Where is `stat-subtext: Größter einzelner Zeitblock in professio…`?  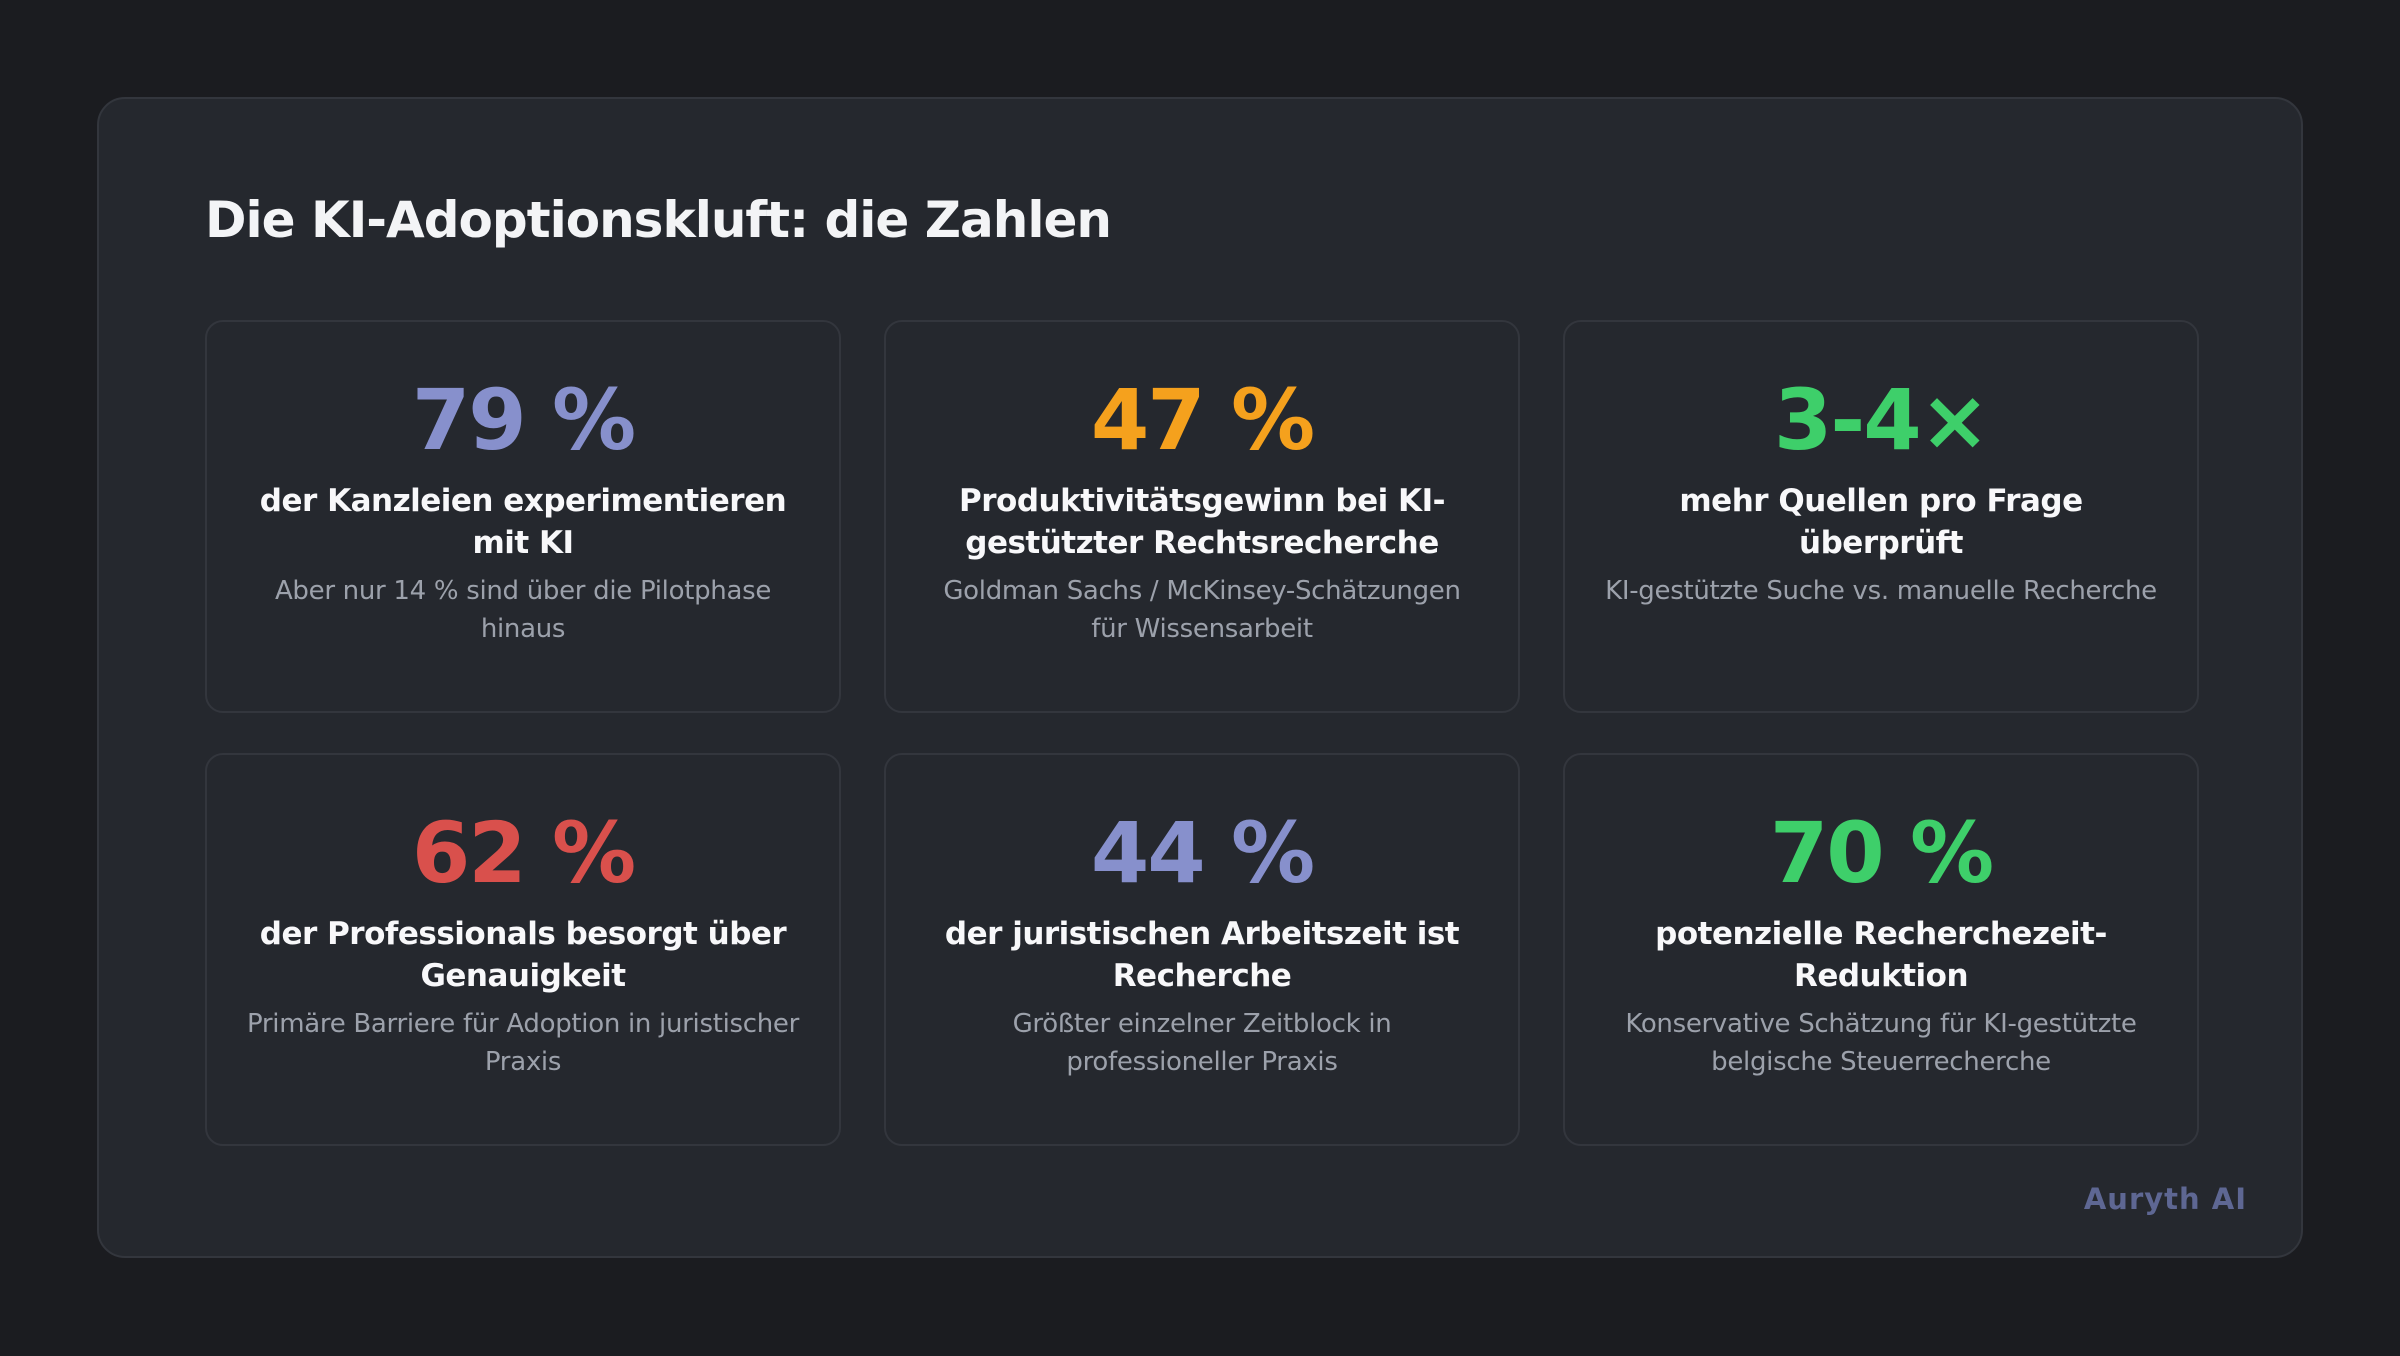
stat-subtext: Größter einzelner Zeitblock in professio… is located at coordinates (1202, 1043).